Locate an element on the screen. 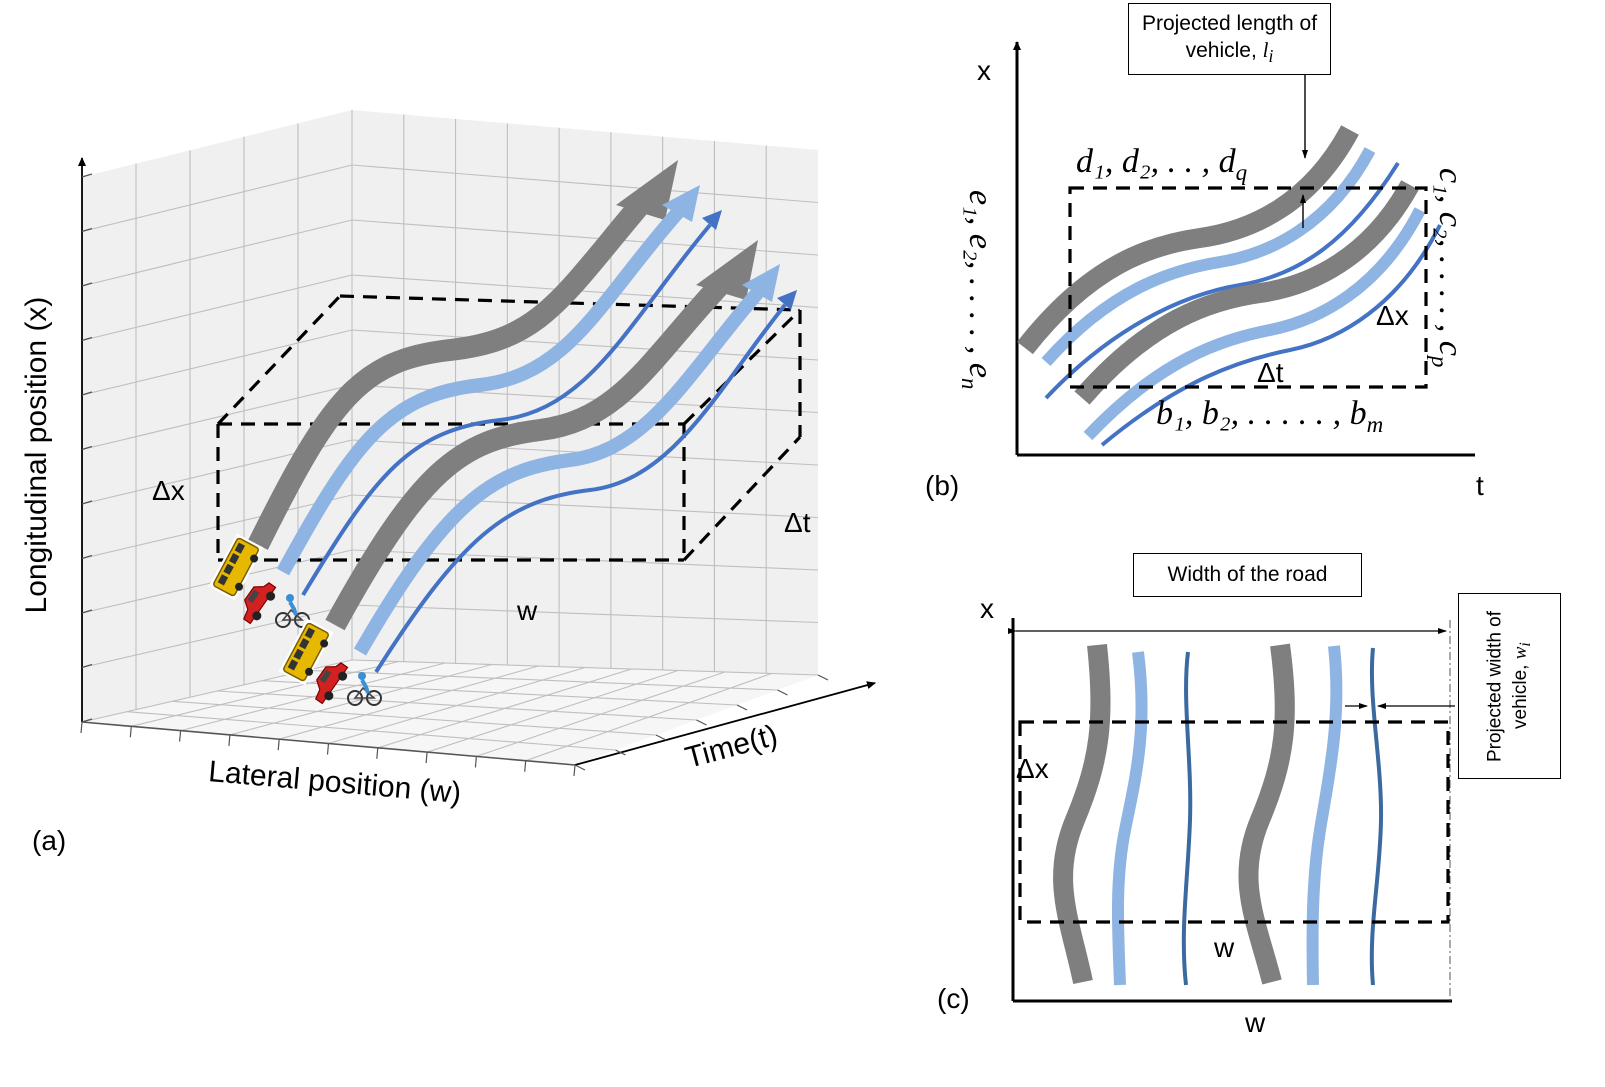  b-length-callout: Projected length of vehicle, li is located at coordinates (1229, 39).